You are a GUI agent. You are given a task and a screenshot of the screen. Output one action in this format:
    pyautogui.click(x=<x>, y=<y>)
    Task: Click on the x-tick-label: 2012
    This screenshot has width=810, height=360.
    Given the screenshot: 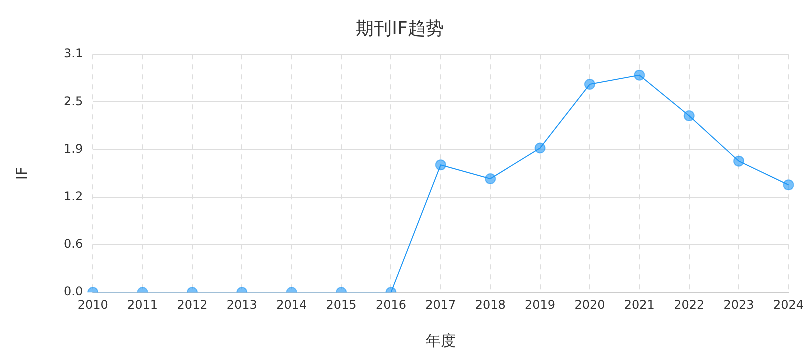 What is the action you would take?
    pyautogui.click(x=192, y=305)
    